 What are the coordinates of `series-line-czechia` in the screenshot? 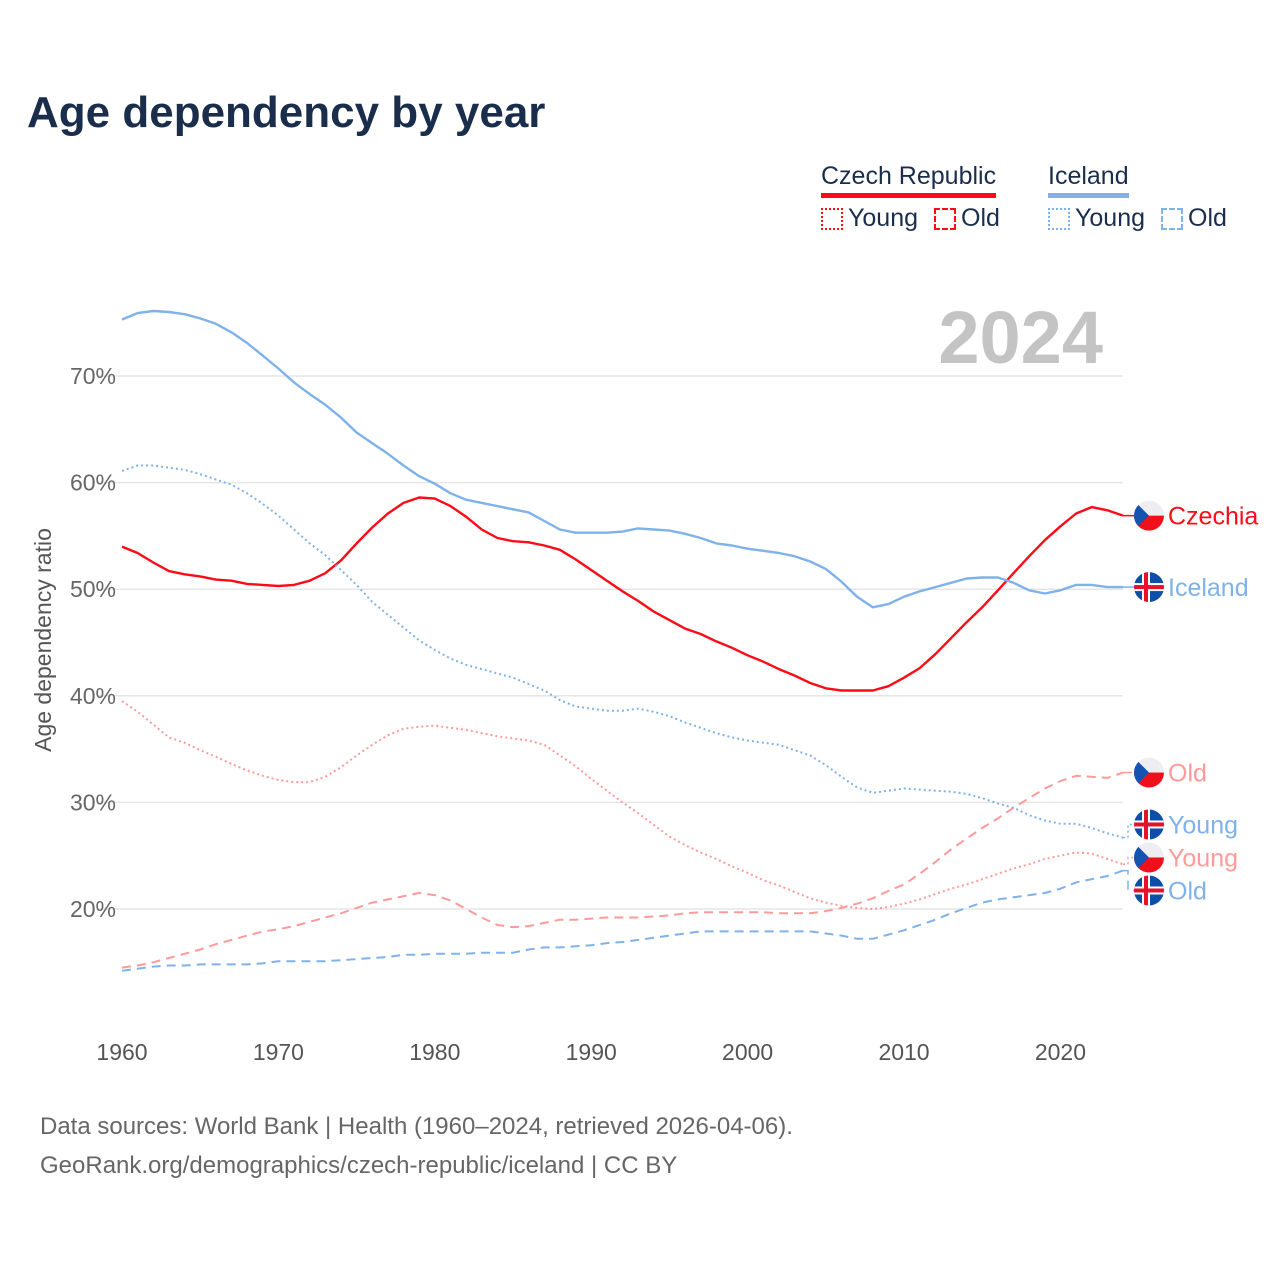 It's located at (622, 594).